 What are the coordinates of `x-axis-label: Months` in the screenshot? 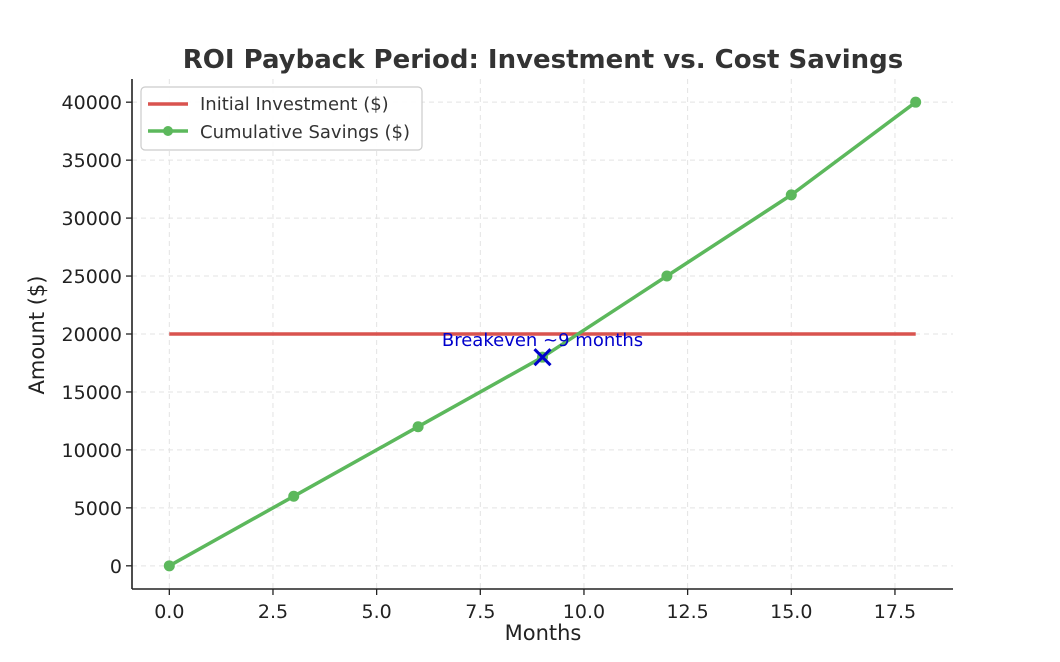 It's located at (543, 633).